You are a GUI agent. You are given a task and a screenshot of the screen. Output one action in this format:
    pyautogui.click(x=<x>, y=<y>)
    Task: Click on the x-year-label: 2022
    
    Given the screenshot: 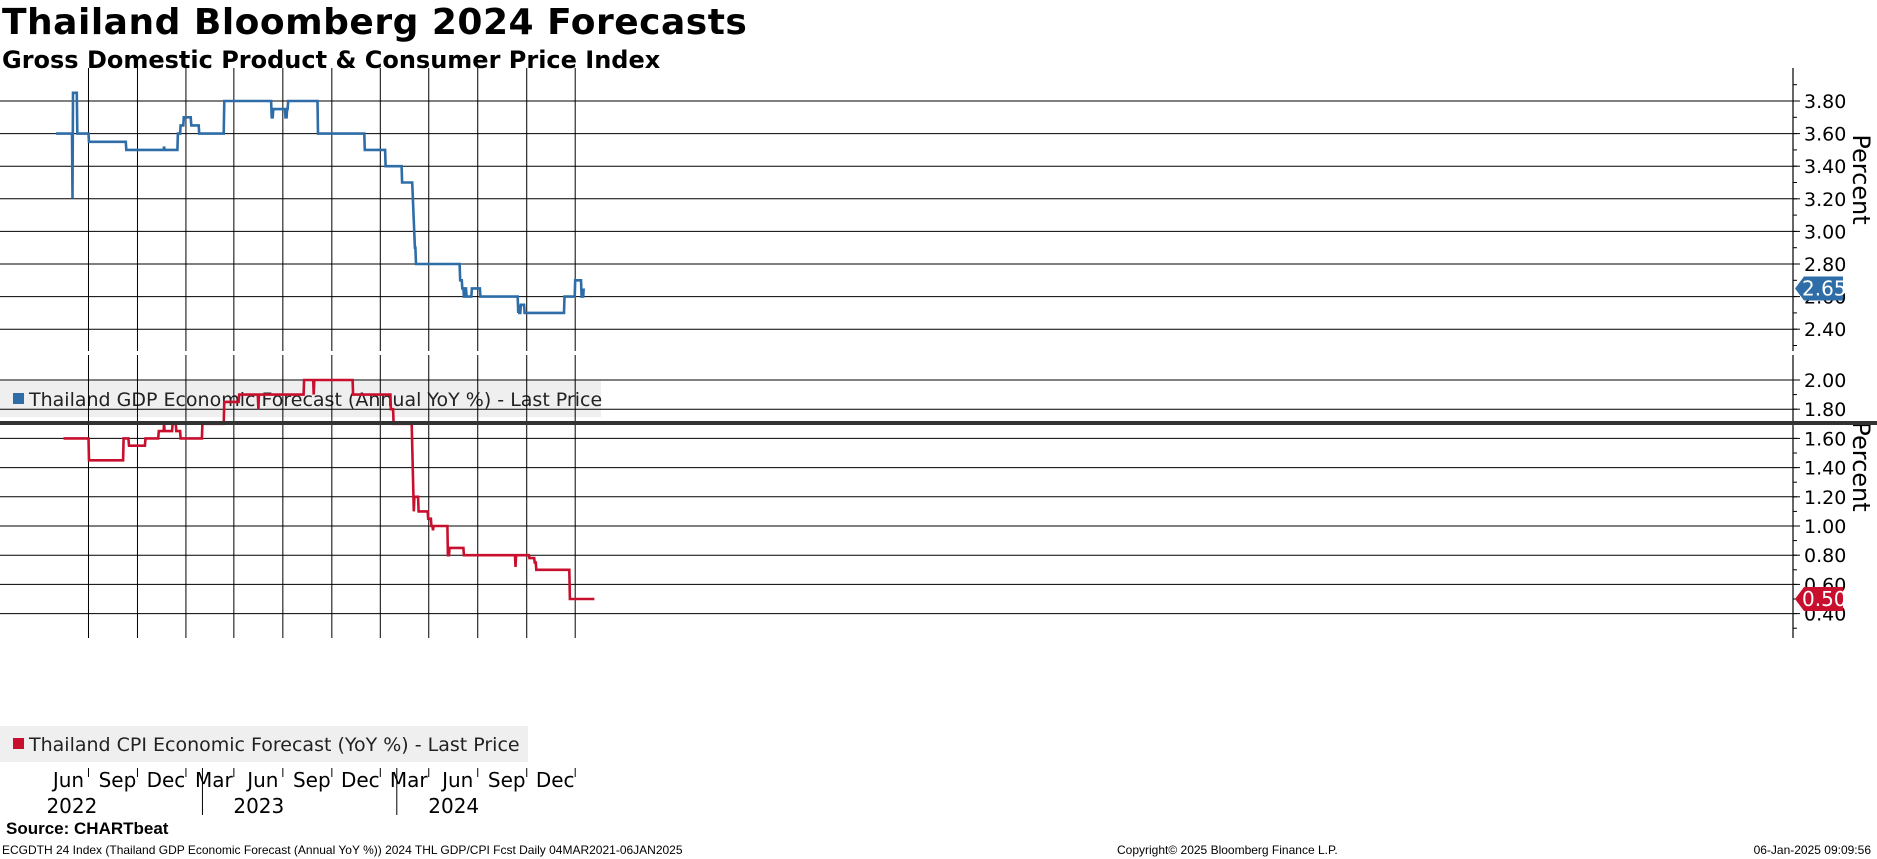 What is the action you would take?
    pyautogui.click(x=71, y=806)
    